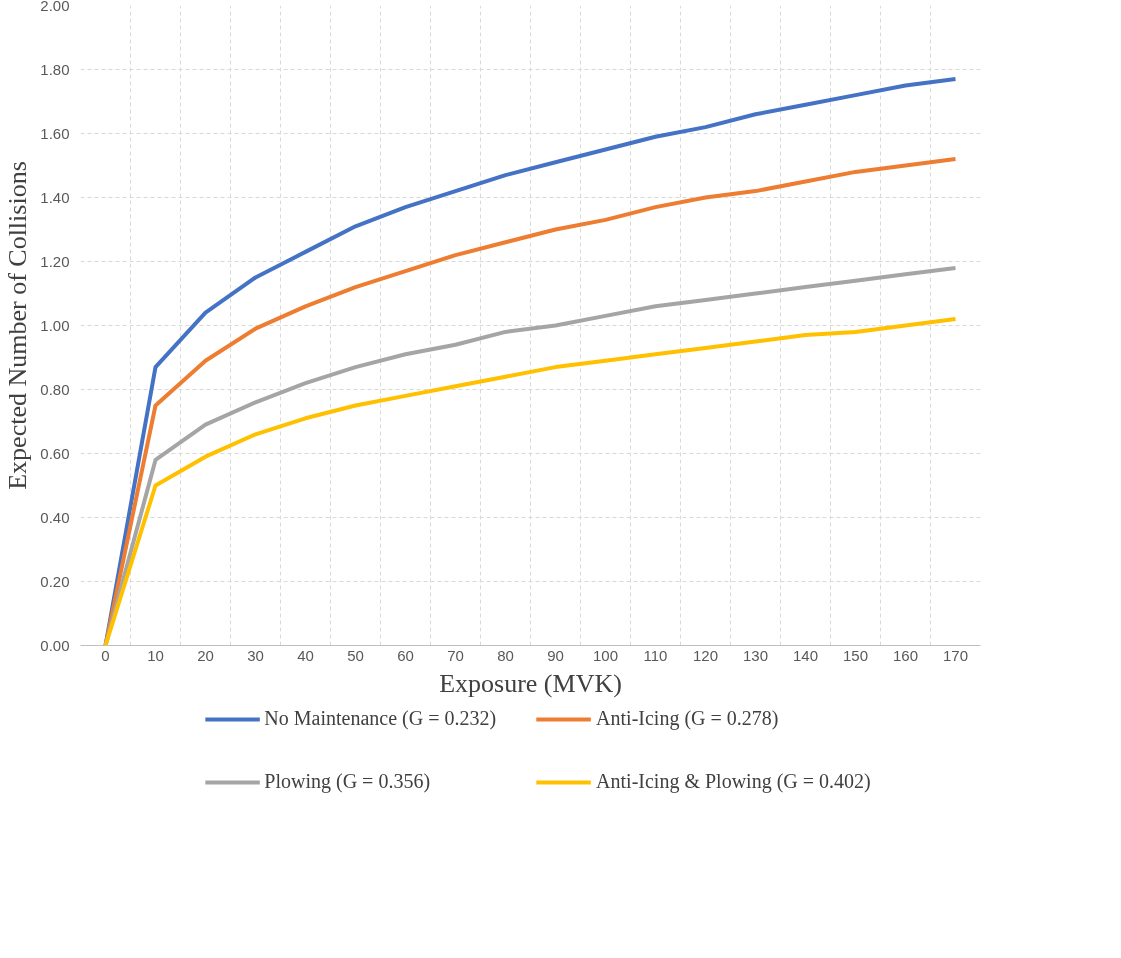 Image resolution: width=1121 pixels, height=958 pixels. What do you see at coordinates (55, 389) in the screenshot?
I see `y-tick-label: 0.80` at bounding box center [55, 389].